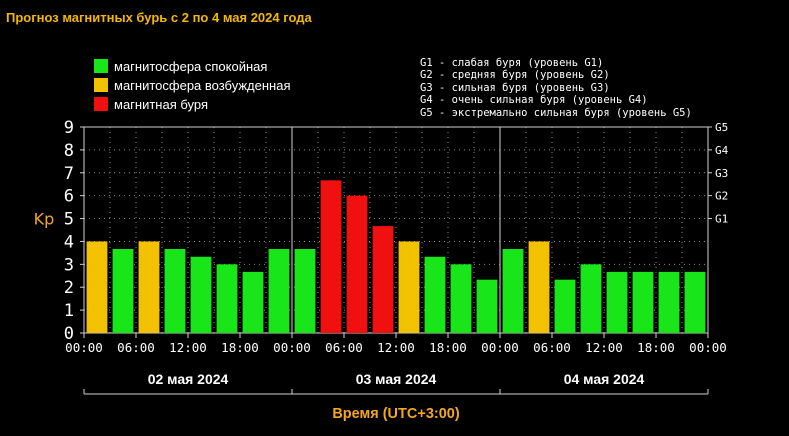  Describe the element at coordinates (69, 151) in the screenshot. I see `y-tick-label: 8` at that location.